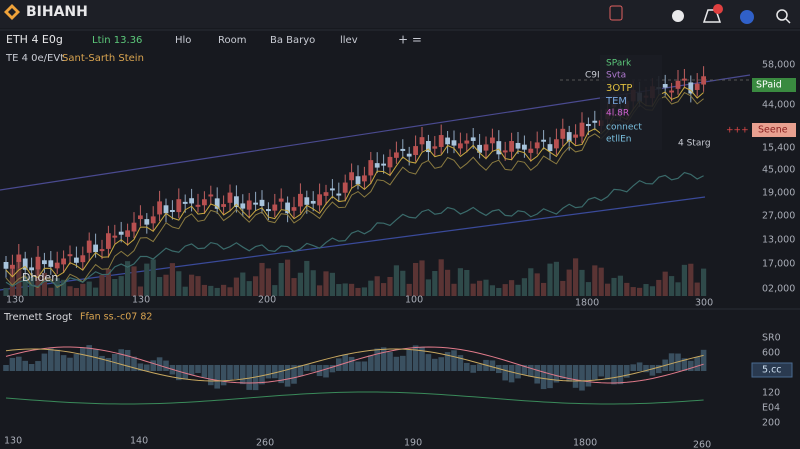 Image resolution: width=800 pixels, height=449 pixels. Describe the element at coordinates (778, 148) in the screenshot. I see `y-axis-label: 15,400` at that location.